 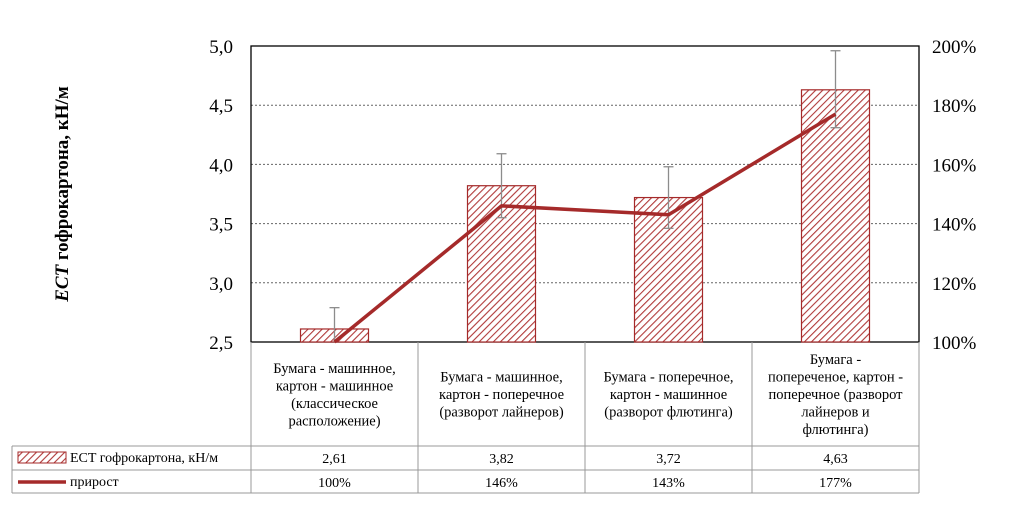 I want to click on category-label-line: (разворот лайнеров), so click(x=501, y=413).